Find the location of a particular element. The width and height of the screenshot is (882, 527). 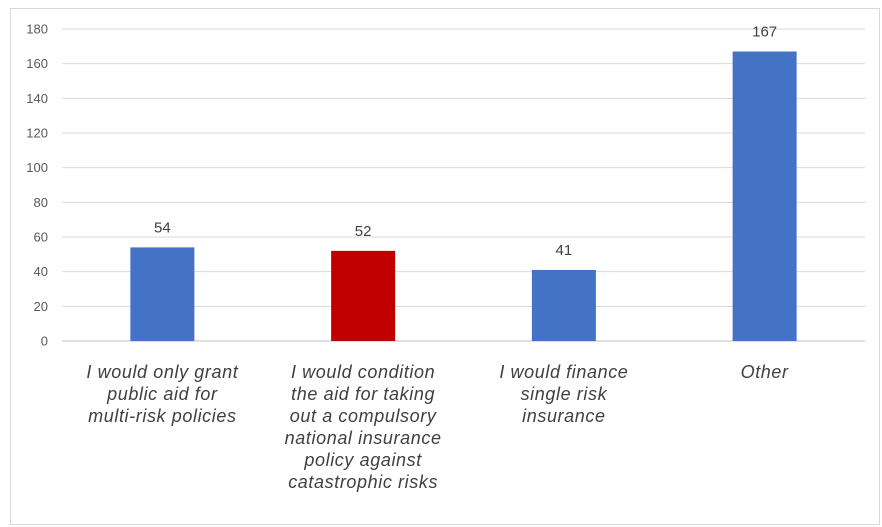

x-tick-label: catastrophic risks is located at coordinates (363, 482).